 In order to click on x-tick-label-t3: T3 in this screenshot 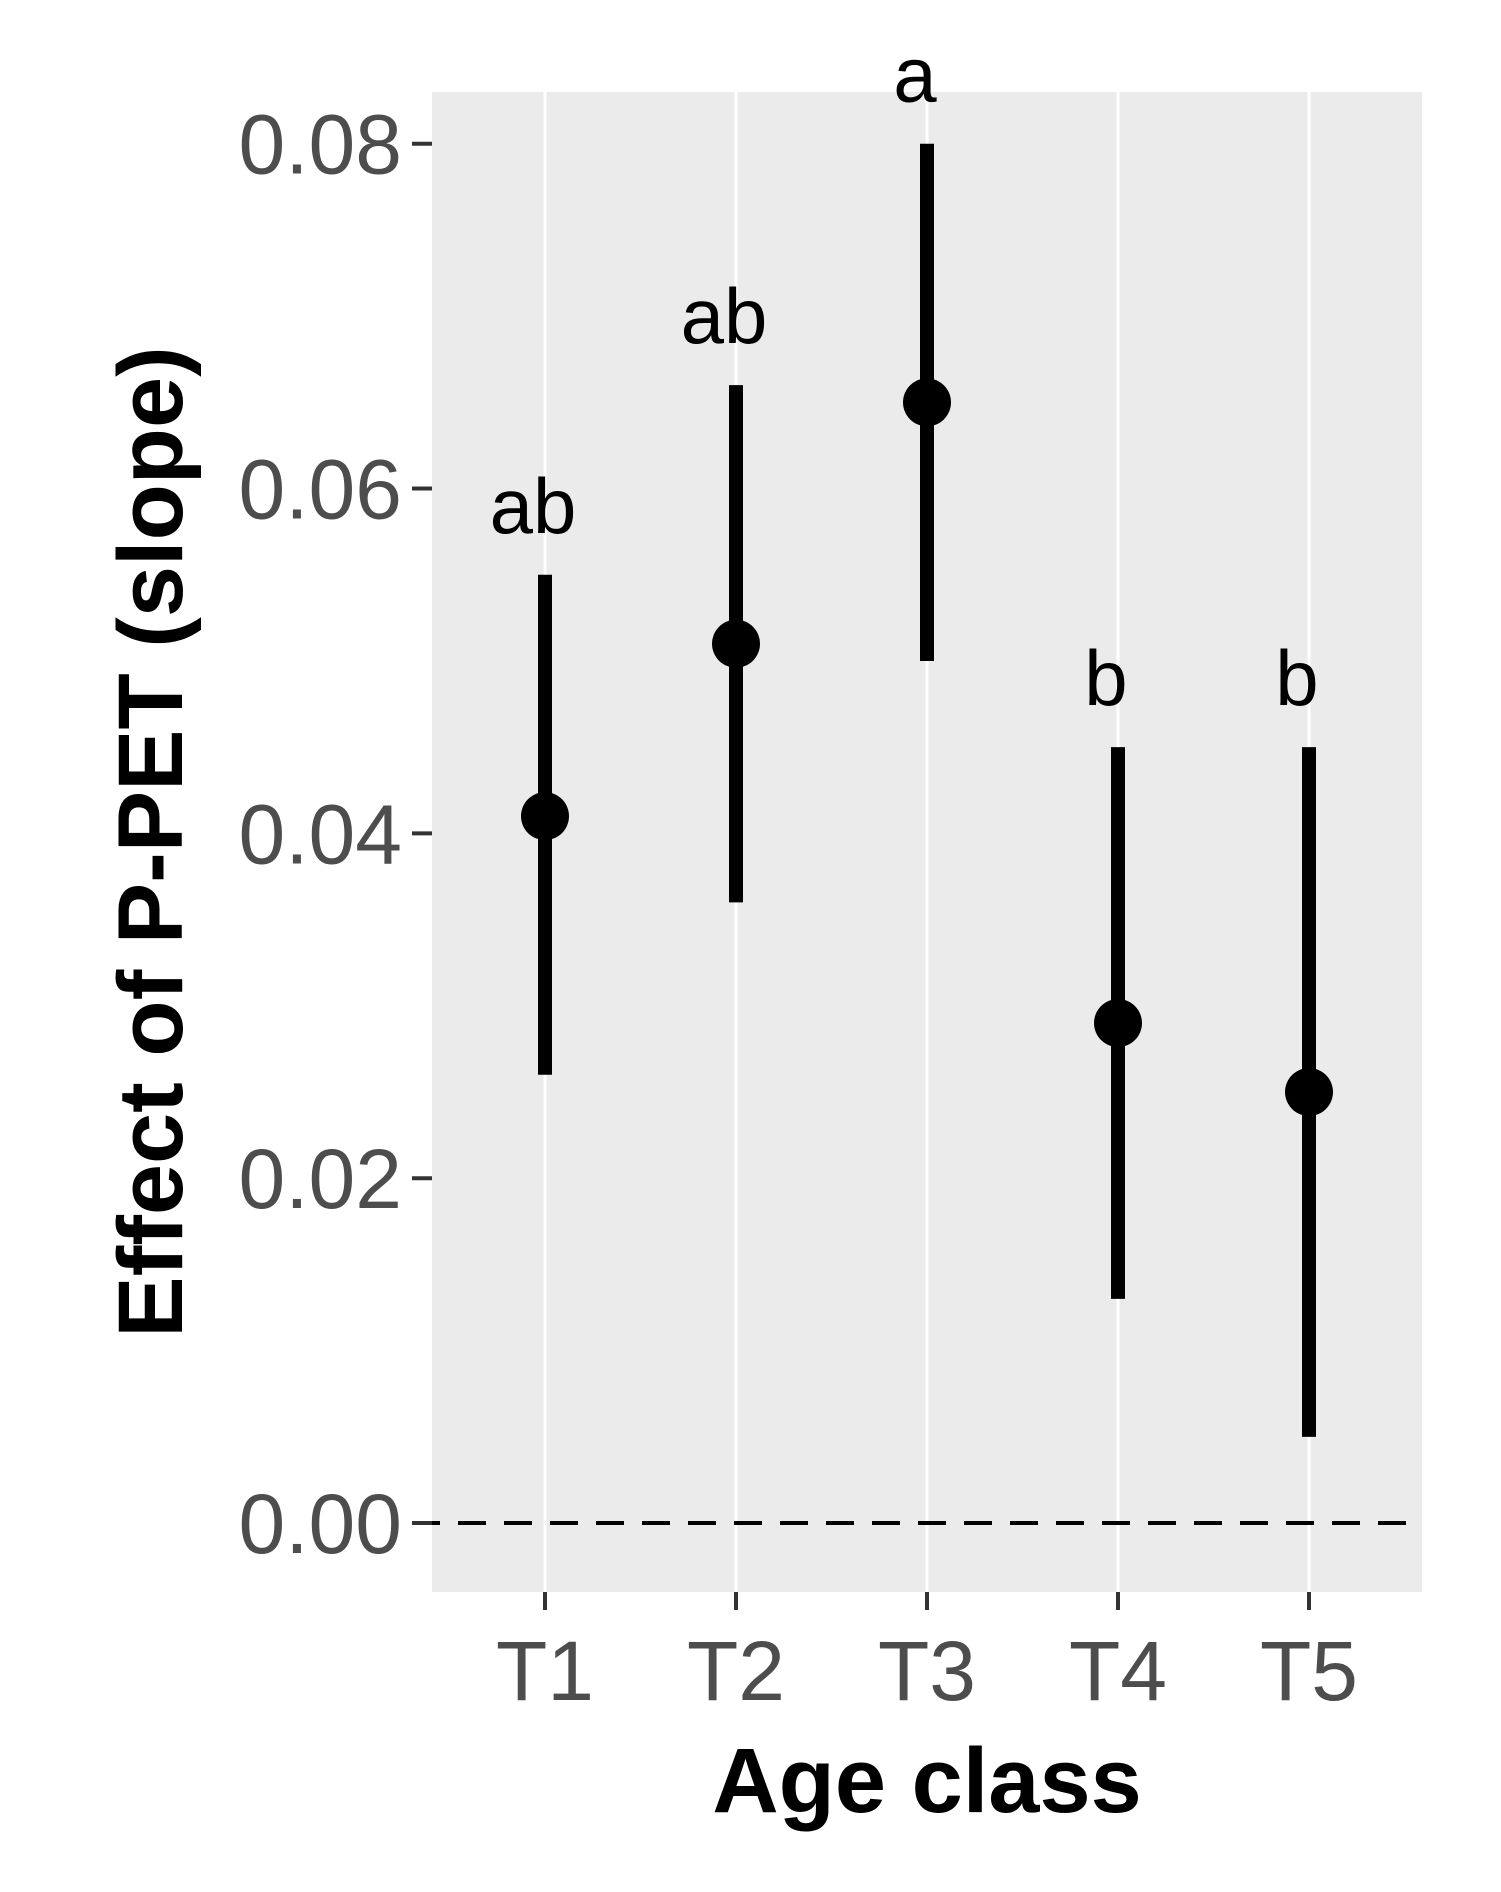, I will do `click(927, 1671)`.